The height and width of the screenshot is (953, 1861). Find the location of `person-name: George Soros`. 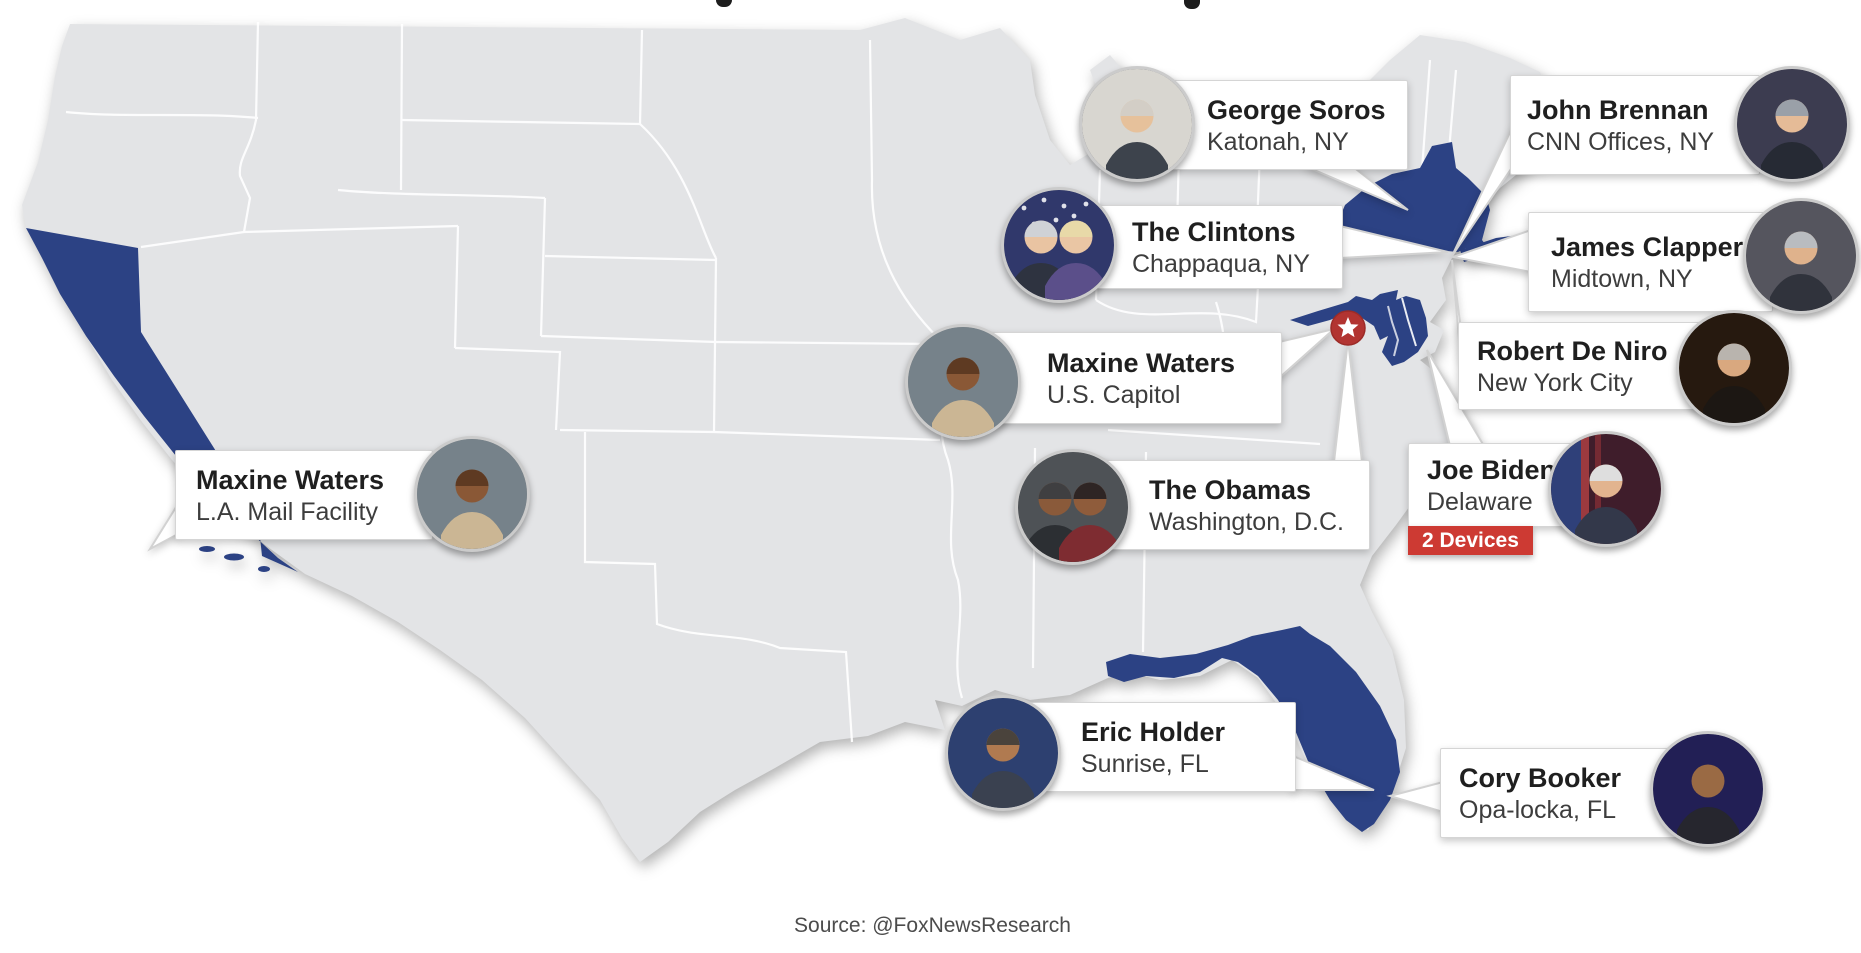

person-name: George Soros is located at coordinates (1296, 109).